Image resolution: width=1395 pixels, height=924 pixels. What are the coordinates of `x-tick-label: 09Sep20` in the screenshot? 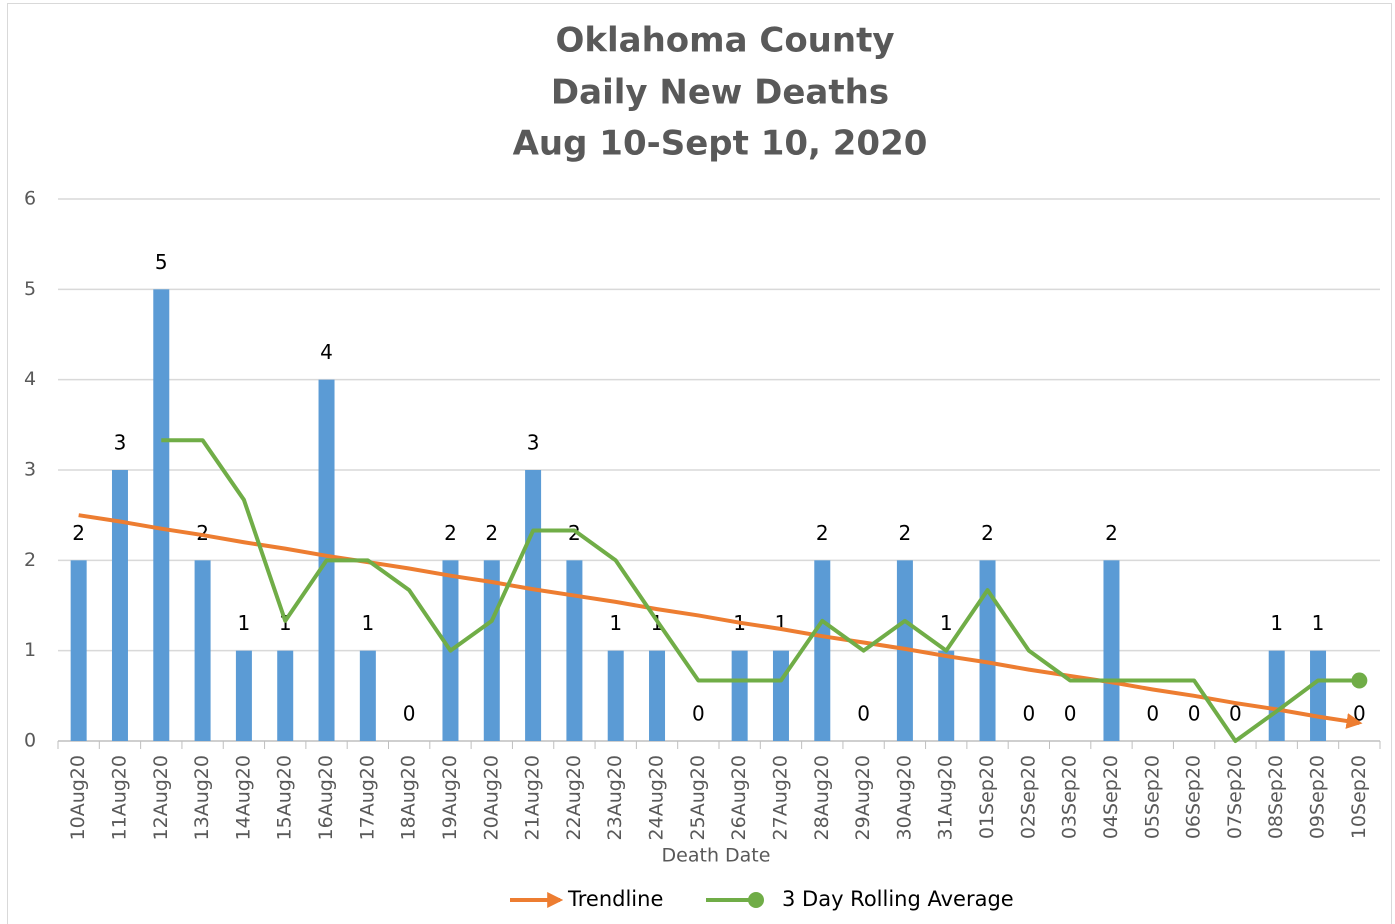 It's located at (1318, 797).